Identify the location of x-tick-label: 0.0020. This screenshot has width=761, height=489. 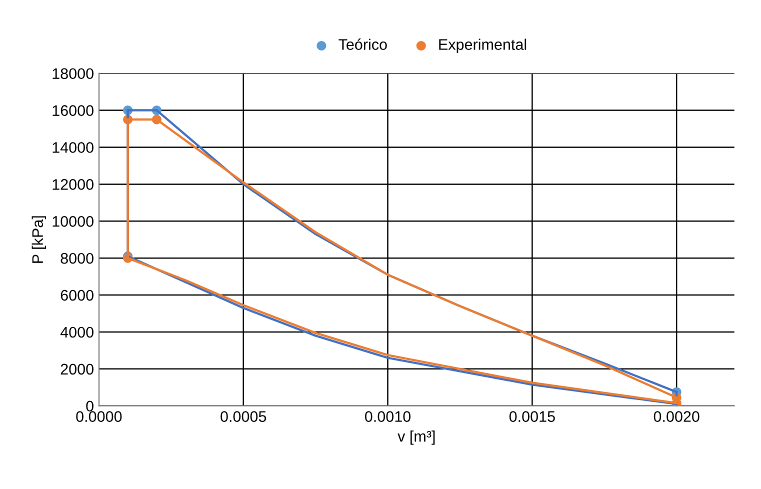
(677, 416).